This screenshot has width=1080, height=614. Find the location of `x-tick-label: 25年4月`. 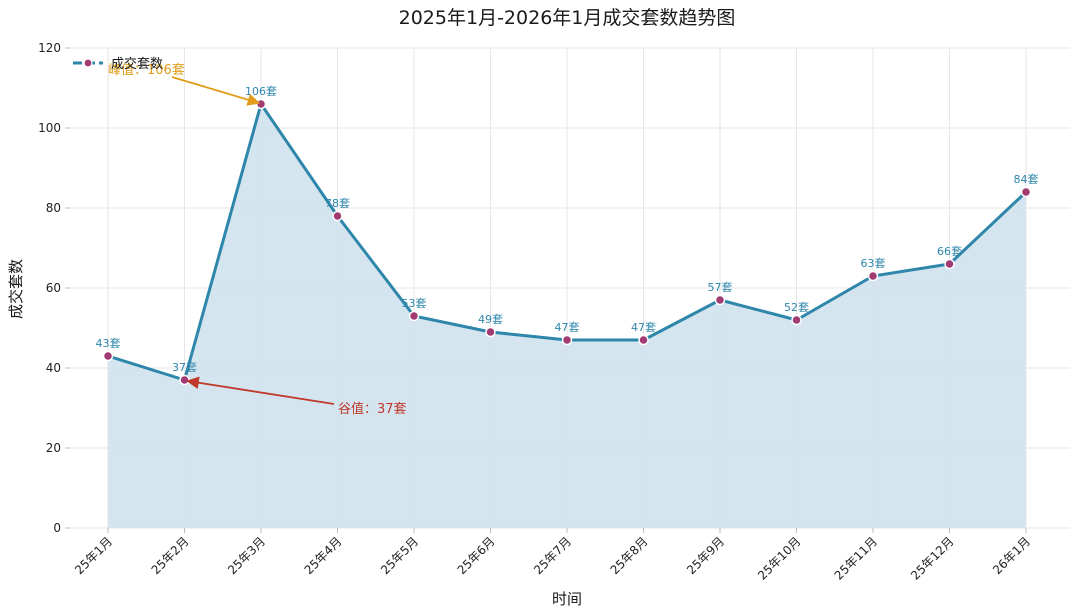

x-tick-label: 25年4月 is located at coordinates (323, 555).